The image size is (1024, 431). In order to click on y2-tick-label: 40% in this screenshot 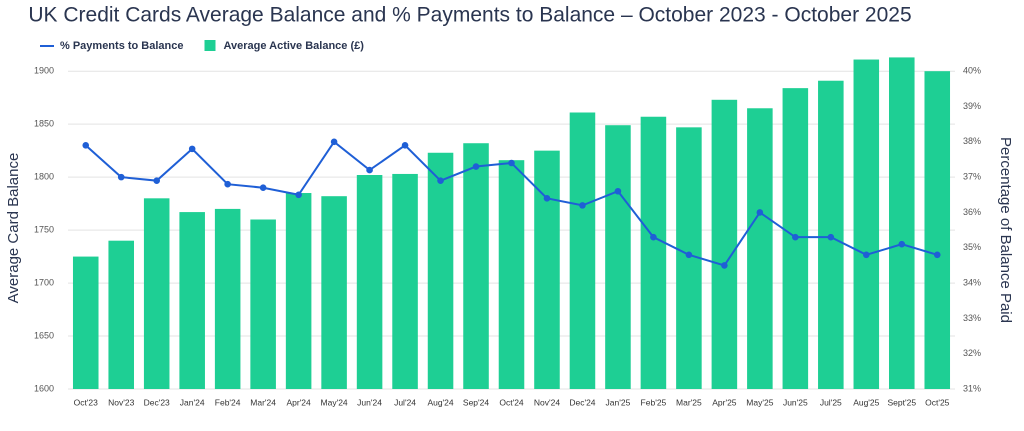, I will do `click(972, 71)`.